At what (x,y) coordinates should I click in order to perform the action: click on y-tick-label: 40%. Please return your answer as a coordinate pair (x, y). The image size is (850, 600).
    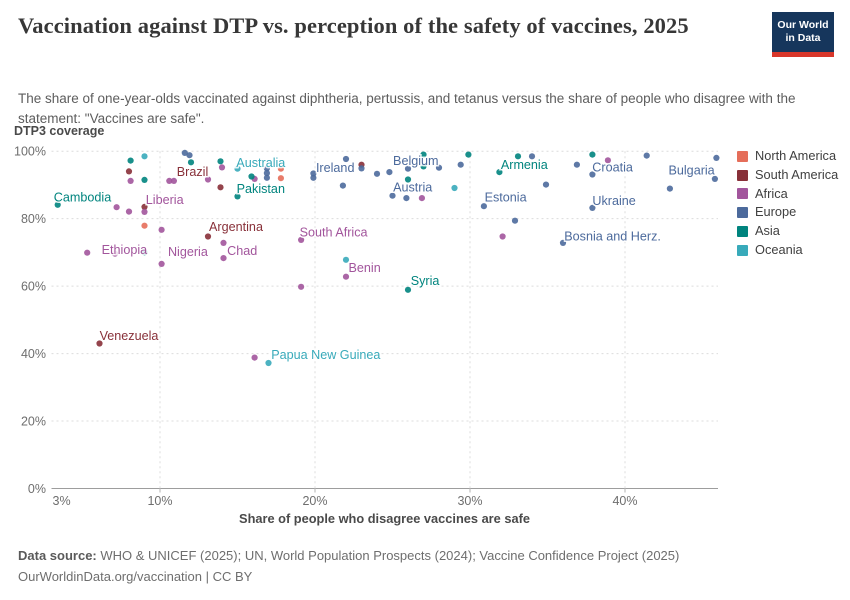
    Looking at the image, I should click on (33, 354).